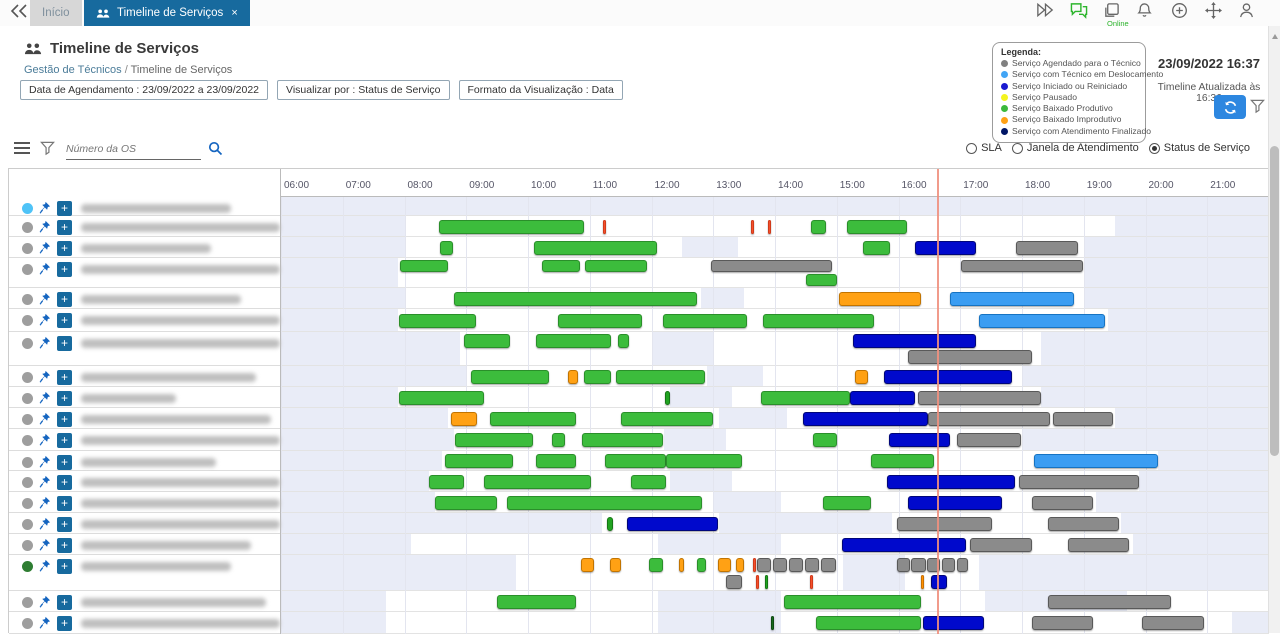 The height and width of the screenshot is (634, 1280). What do you see at coordinates (1113, 12) in the screenshot?
I see `copy-icon` at bounding box center [1113, 12].